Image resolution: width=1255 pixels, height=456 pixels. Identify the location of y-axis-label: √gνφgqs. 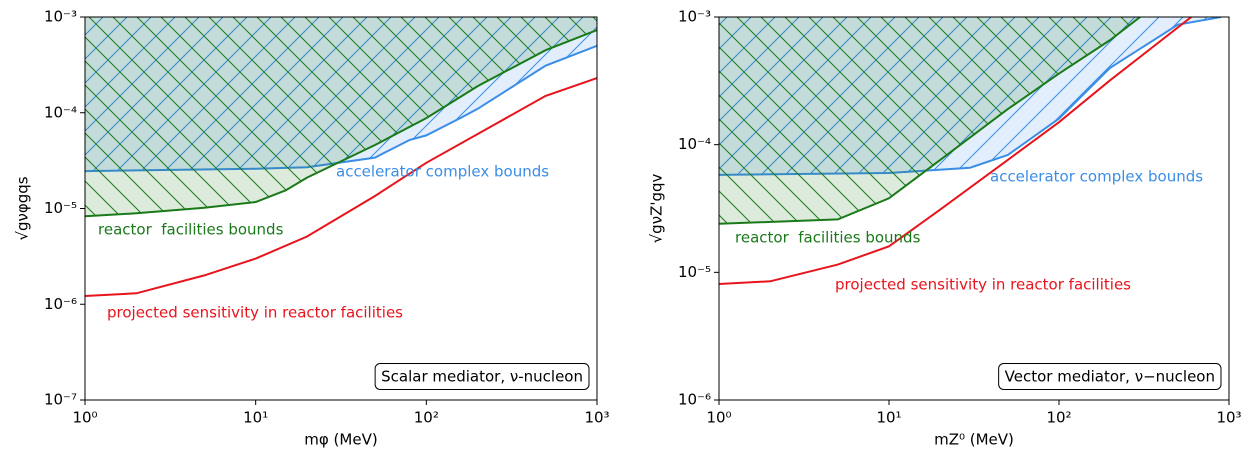
(23, 208).